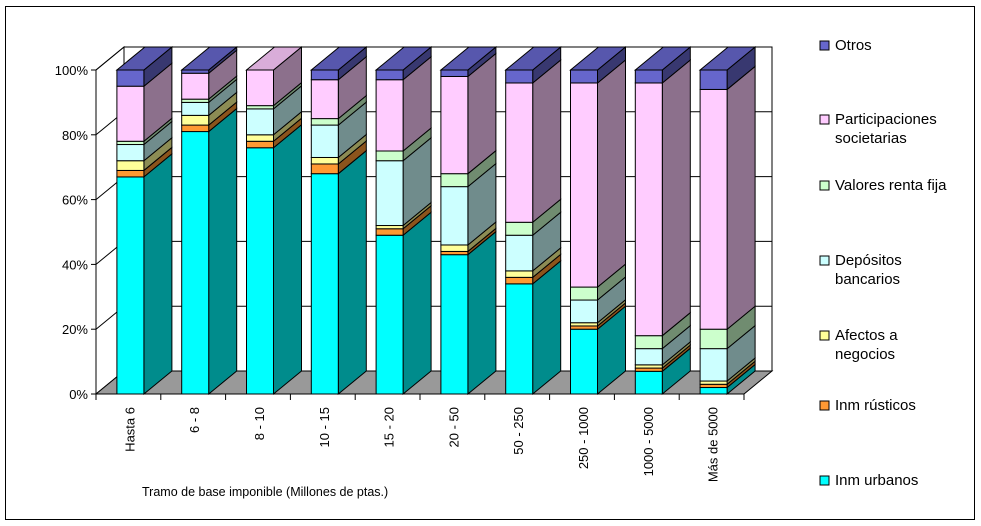  What do you see at coordinates (858, 345) in the screenshot?
I see `legend-item: Afectos a negocios` at bounding box center [858, 345].